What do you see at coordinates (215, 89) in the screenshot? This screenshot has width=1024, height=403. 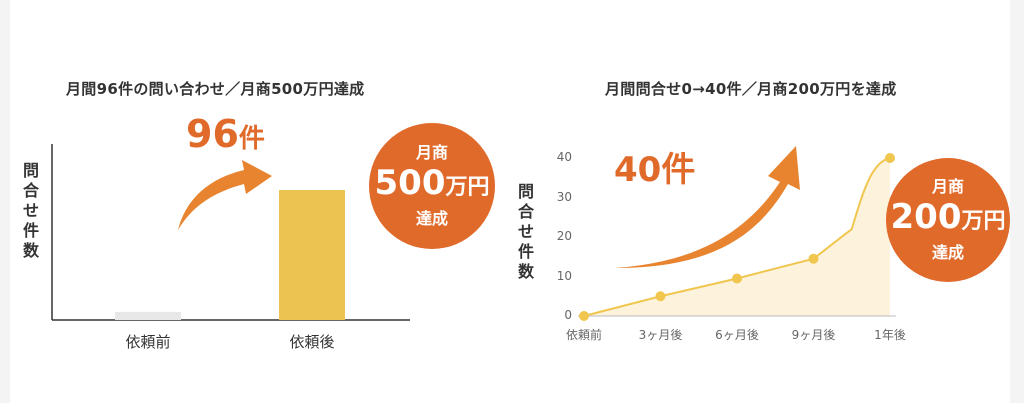 I see `left-chart-title: 月間96件の問い合わせ／月商500万円達成` at bounding box center [215, 89].